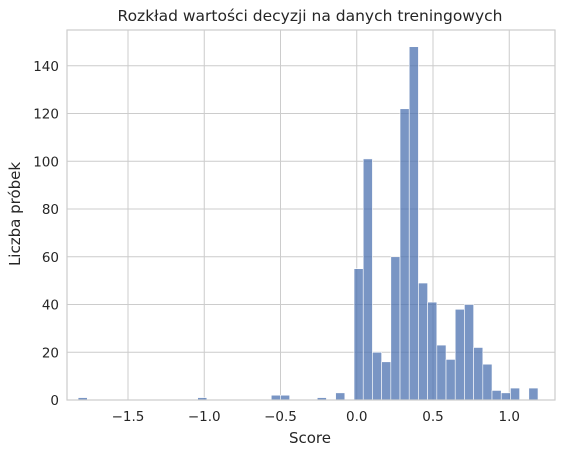 The height and width of the screenshot is (450, 566). What do you see at coordinates (54, 401) in the screenshot?
I see `y-tick-label: 0` at bounding box center [54, 401].